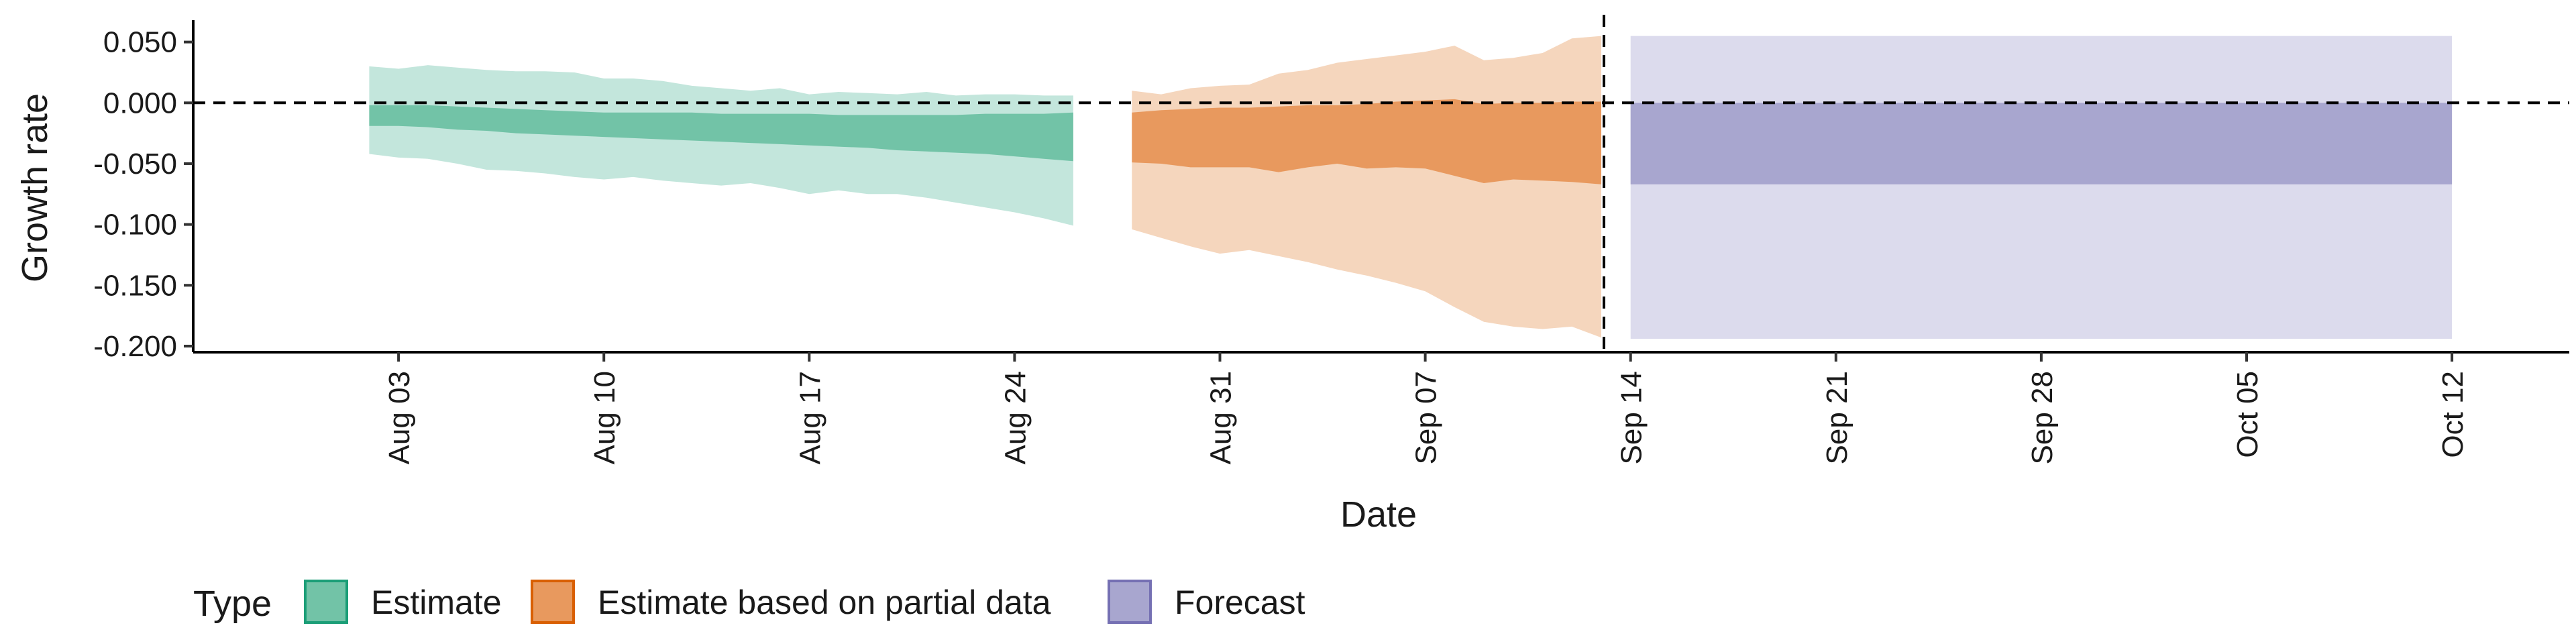  I want to click on band-outer-estimate, so click(721, 145).